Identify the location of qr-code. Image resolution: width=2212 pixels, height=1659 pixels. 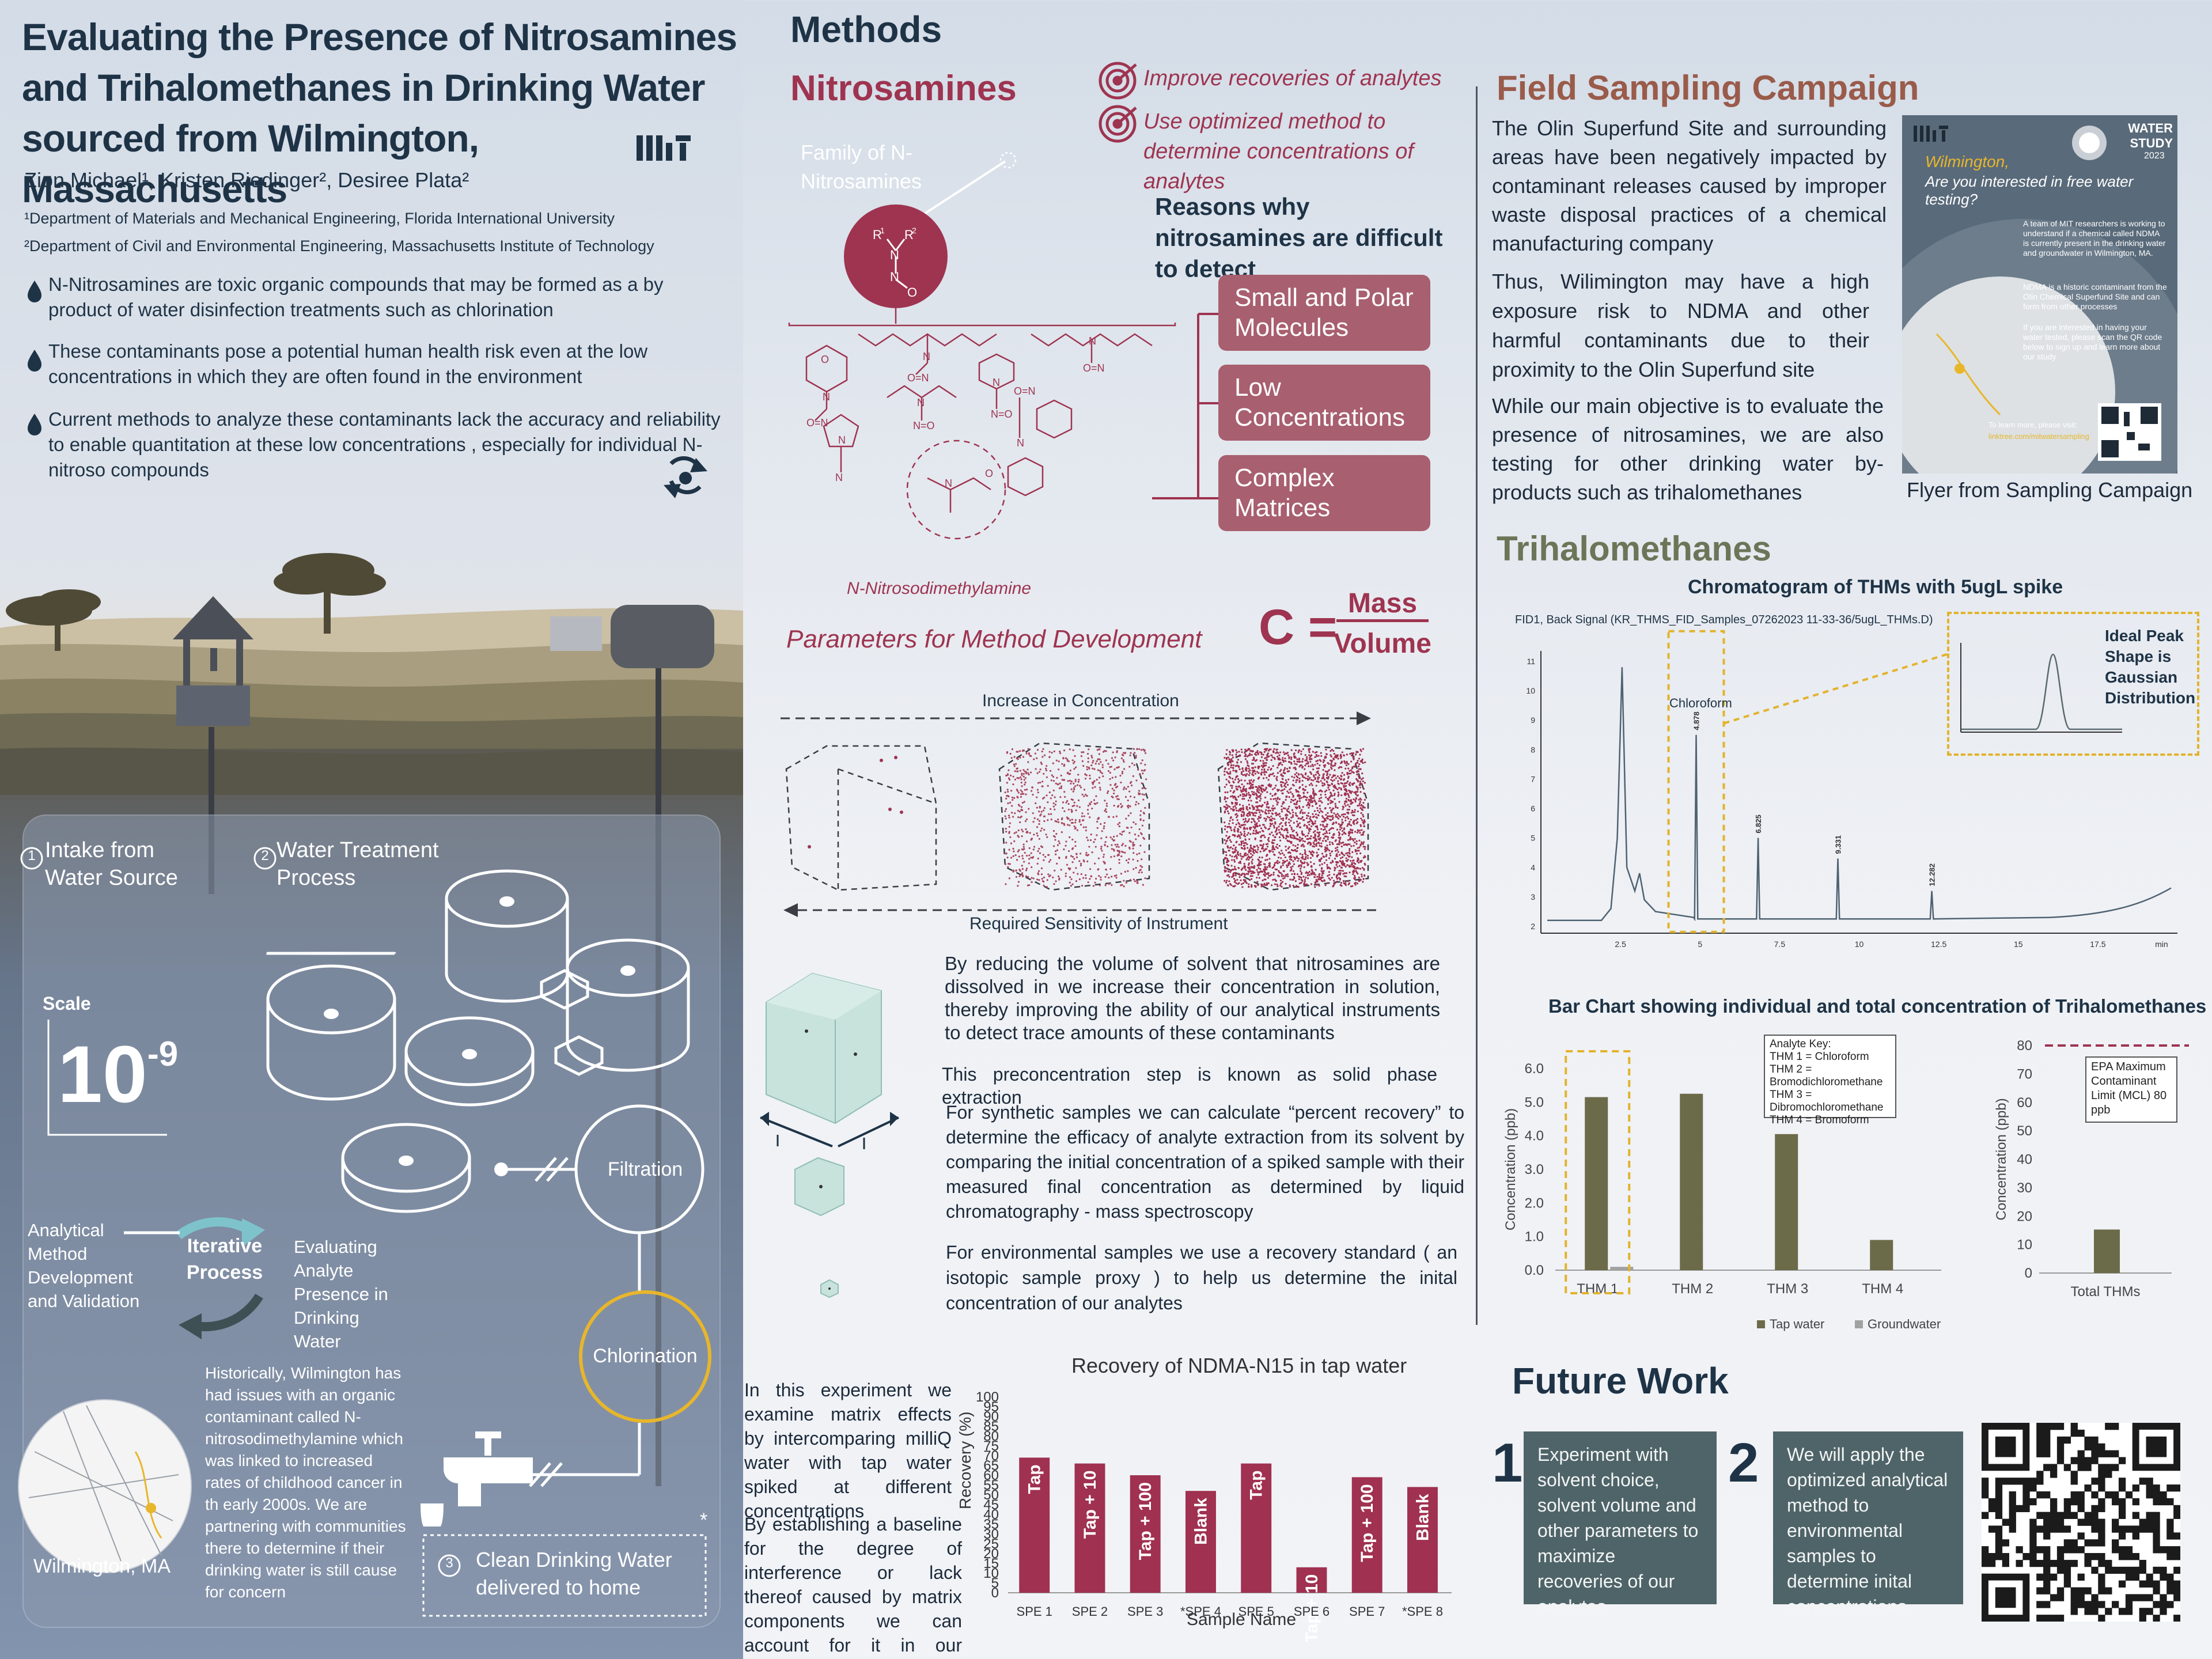
(2081, 1522).